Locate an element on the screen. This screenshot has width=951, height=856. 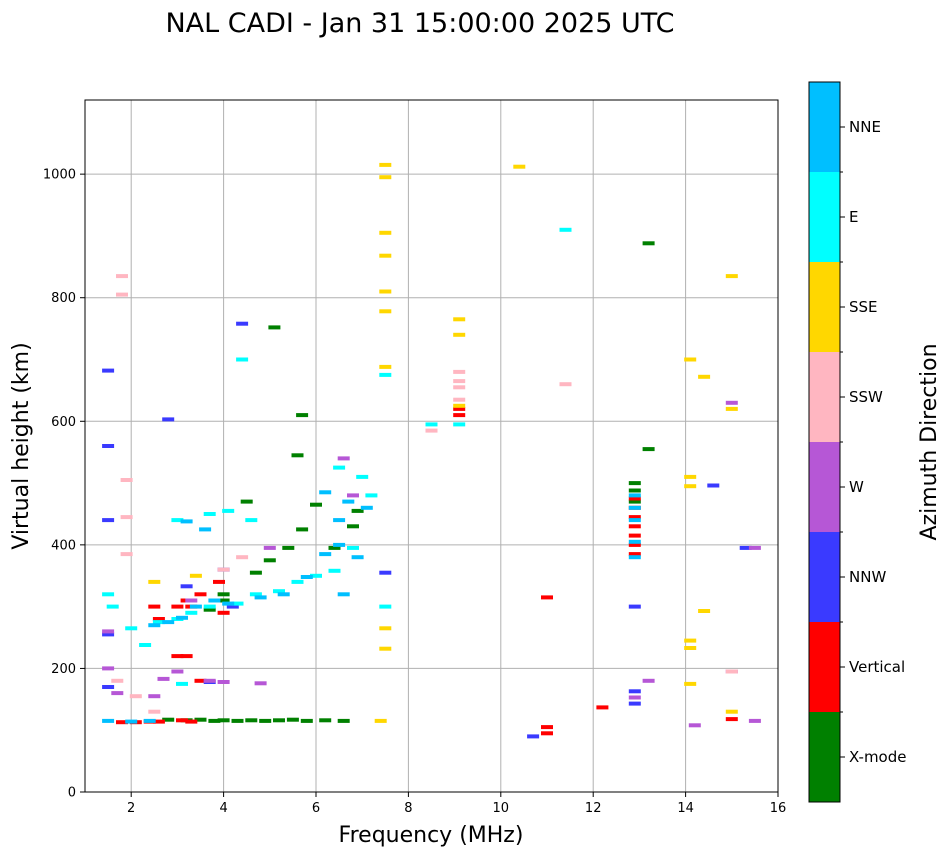
x-tick-label: 2 is located at coordinates (131, 808).